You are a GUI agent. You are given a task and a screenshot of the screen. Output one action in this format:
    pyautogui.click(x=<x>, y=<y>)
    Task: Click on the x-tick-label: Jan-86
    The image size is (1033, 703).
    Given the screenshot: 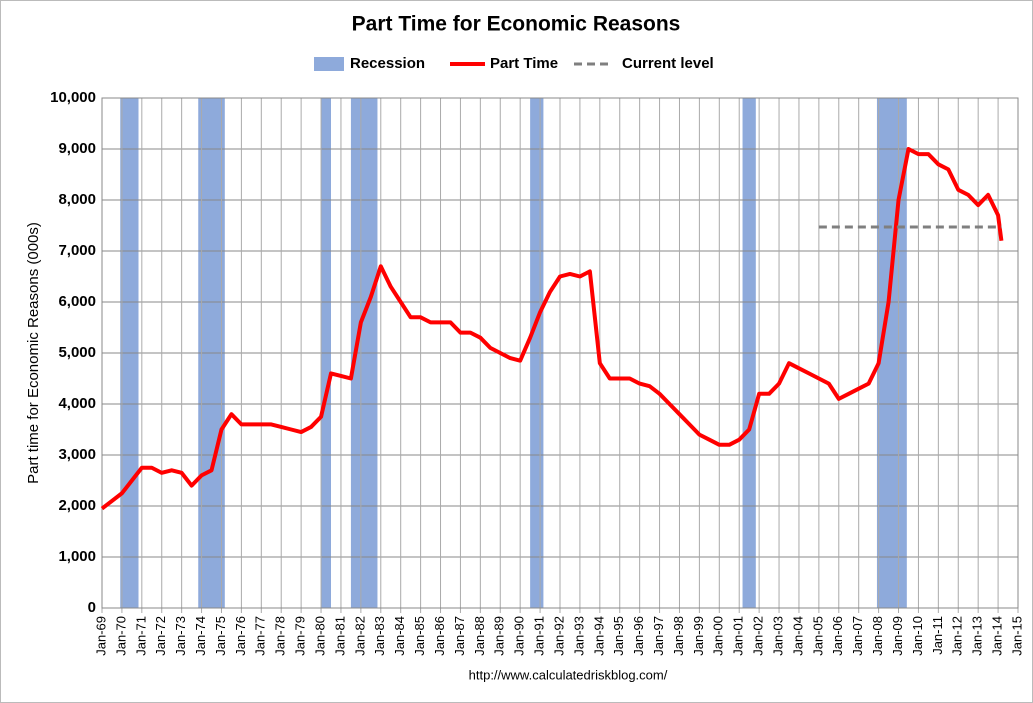 What is the action you would take?
    pyautogui.click(x=439, y=636)
    